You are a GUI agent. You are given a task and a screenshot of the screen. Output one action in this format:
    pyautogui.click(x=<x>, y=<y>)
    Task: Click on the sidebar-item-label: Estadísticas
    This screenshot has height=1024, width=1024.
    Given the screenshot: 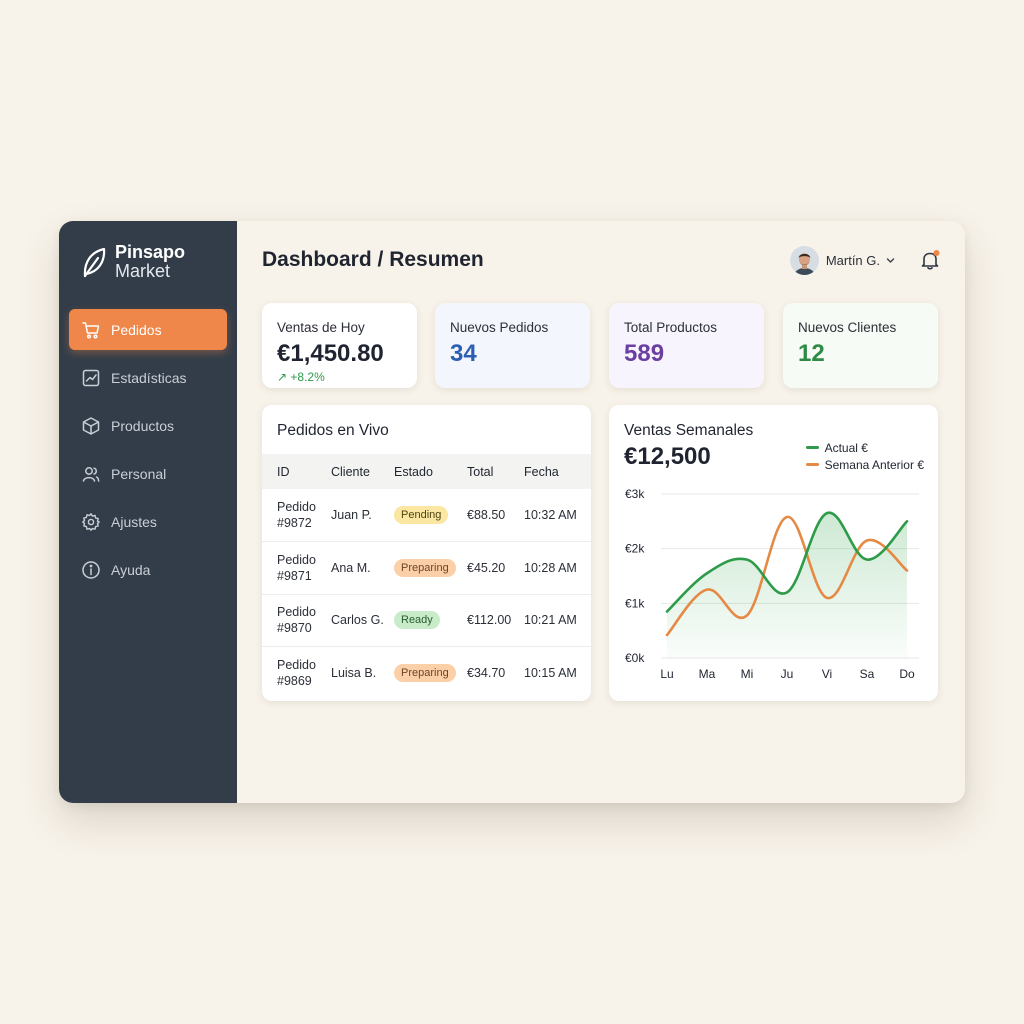 What is the action you would take?
    pyautogui.click(x=149, y=377)
    